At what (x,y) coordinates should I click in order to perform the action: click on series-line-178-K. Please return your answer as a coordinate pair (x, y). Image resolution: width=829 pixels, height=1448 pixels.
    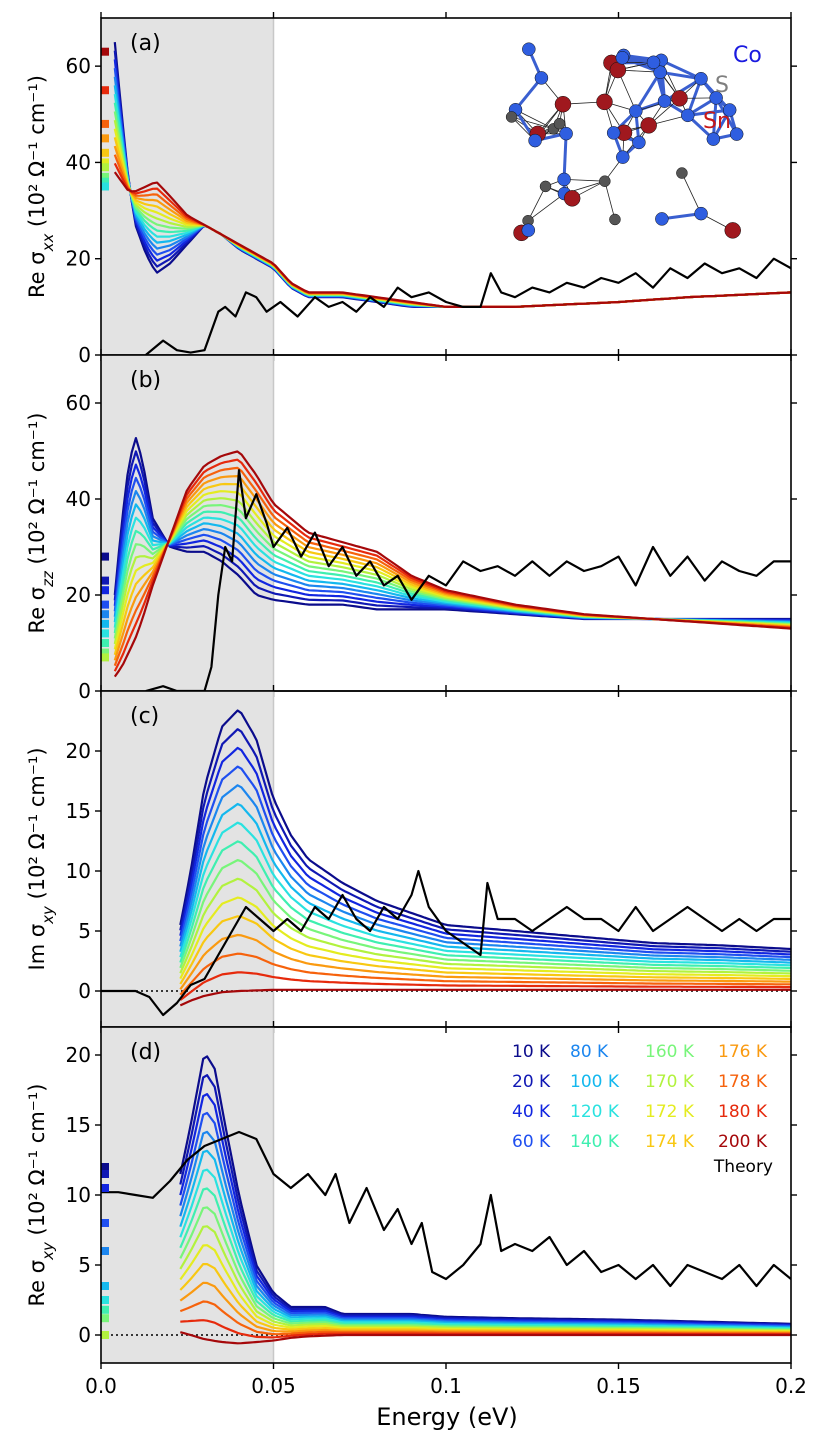
    Looking at the image, I should click on (485, 974).